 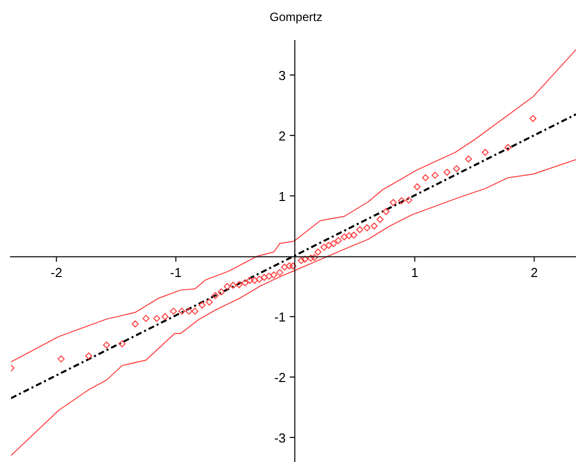 What do you see at coordinates (282, 196) in the screenshot?
I see `y-tick-label: 1` at bounding box center [282, 196].